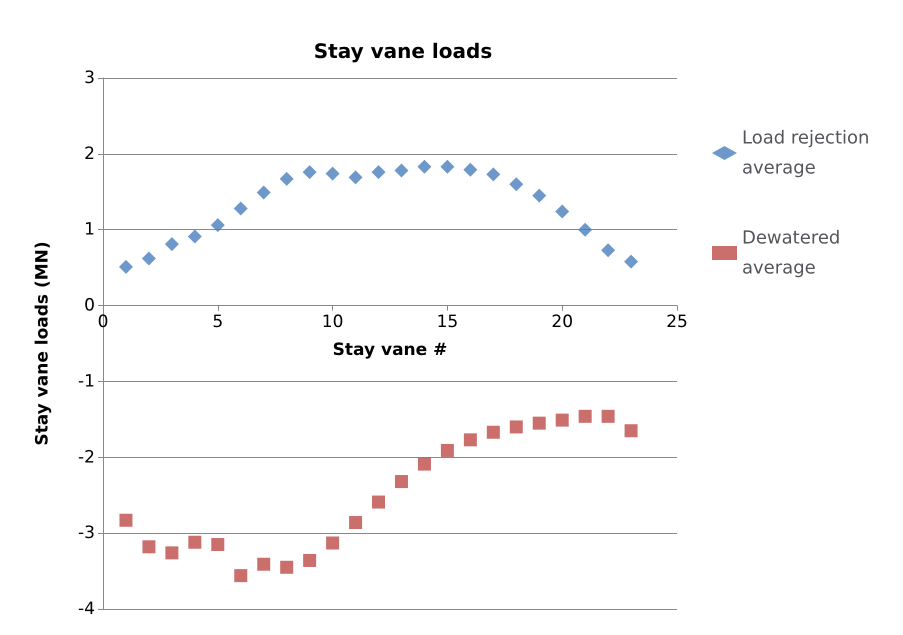 This screenshot has height=635, width=903. I want to click on x-axis-title: Stay vane #, so click(390, 350).